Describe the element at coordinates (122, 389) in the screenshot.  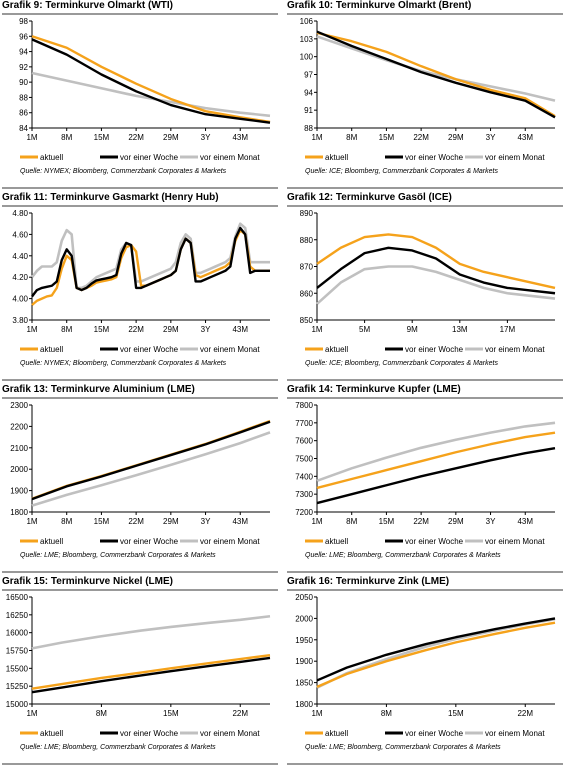
I see `chart-title-text: Terminkurve Aluminium (LME)` at that location.